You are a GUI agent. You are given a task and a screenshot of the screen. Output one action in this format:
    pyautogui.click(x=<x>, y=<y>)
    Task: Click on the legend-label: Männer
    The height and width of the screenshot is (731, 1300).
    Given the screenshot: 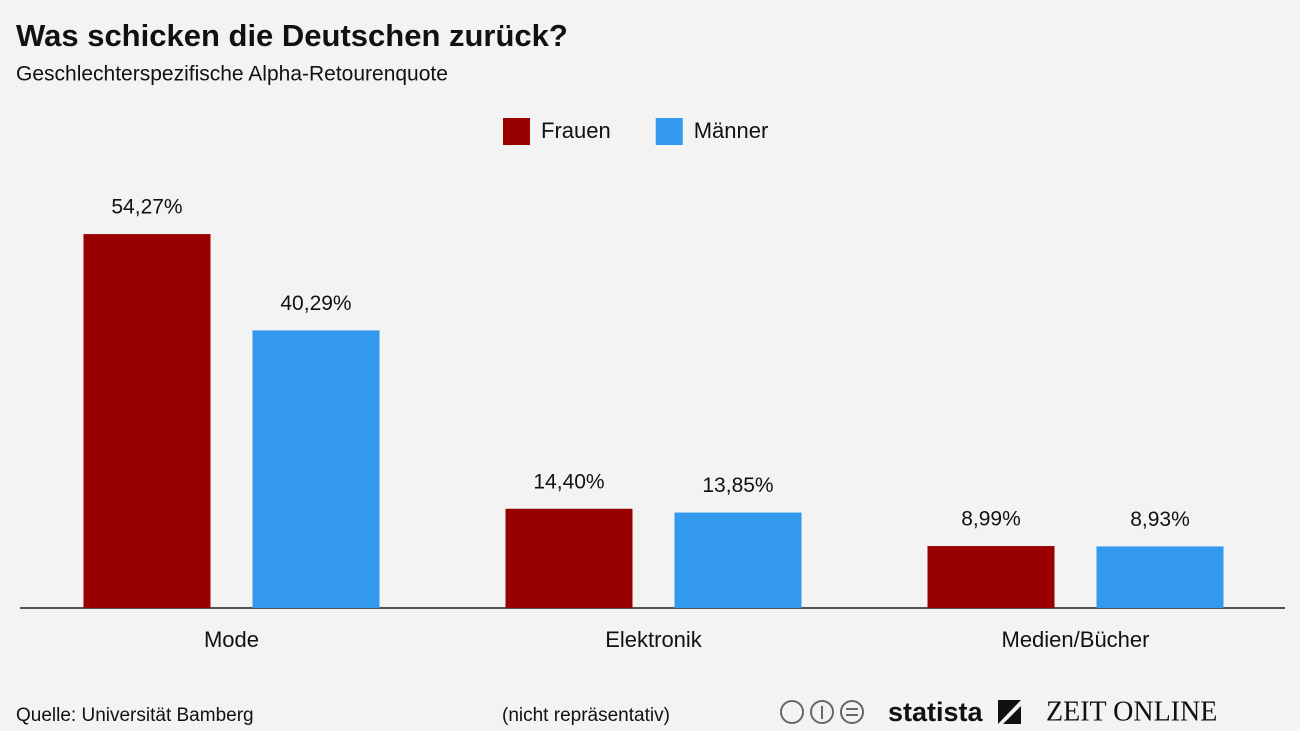 What is the action you would take?
    pyautogui.click(x=731, y=130)
    